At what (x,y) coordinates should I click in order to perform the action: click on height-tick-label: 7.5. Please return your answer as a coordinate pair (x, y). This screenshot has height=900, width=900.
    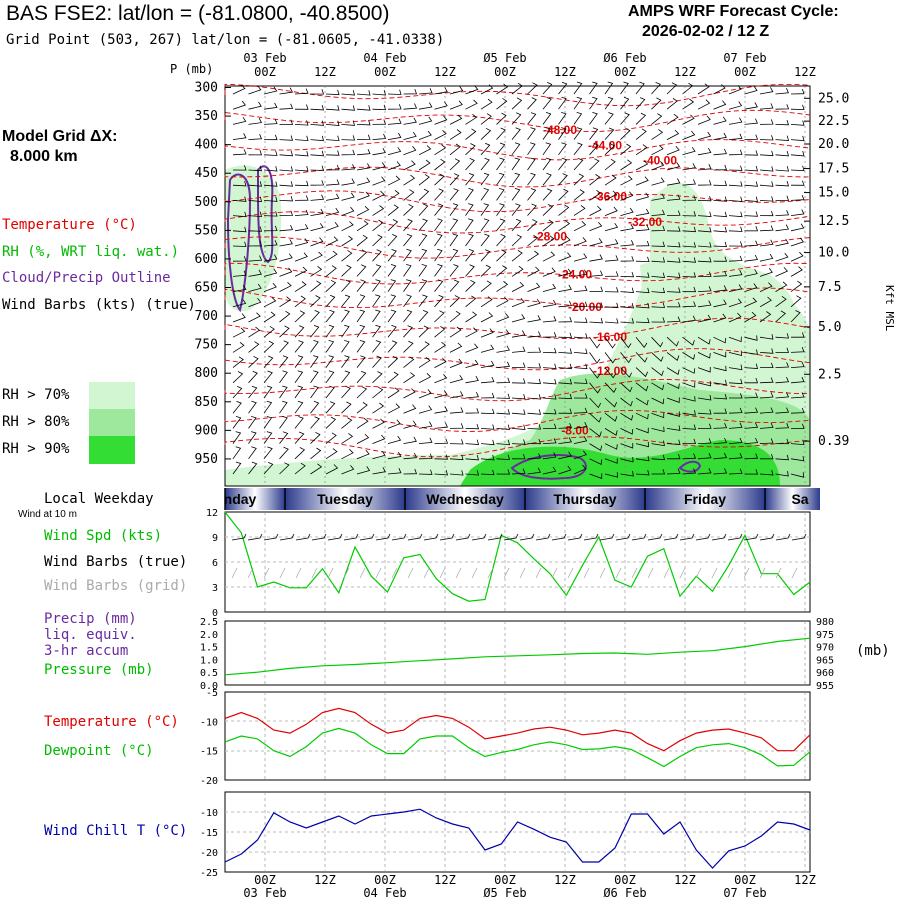
    Looking at the image, I should click on (829, 287).